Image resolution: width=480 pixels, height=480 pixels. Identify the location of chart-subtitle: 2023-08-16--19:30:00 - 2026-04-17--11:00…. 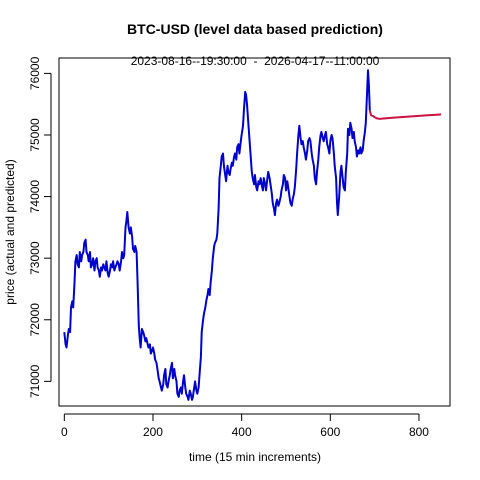
(255, 61).